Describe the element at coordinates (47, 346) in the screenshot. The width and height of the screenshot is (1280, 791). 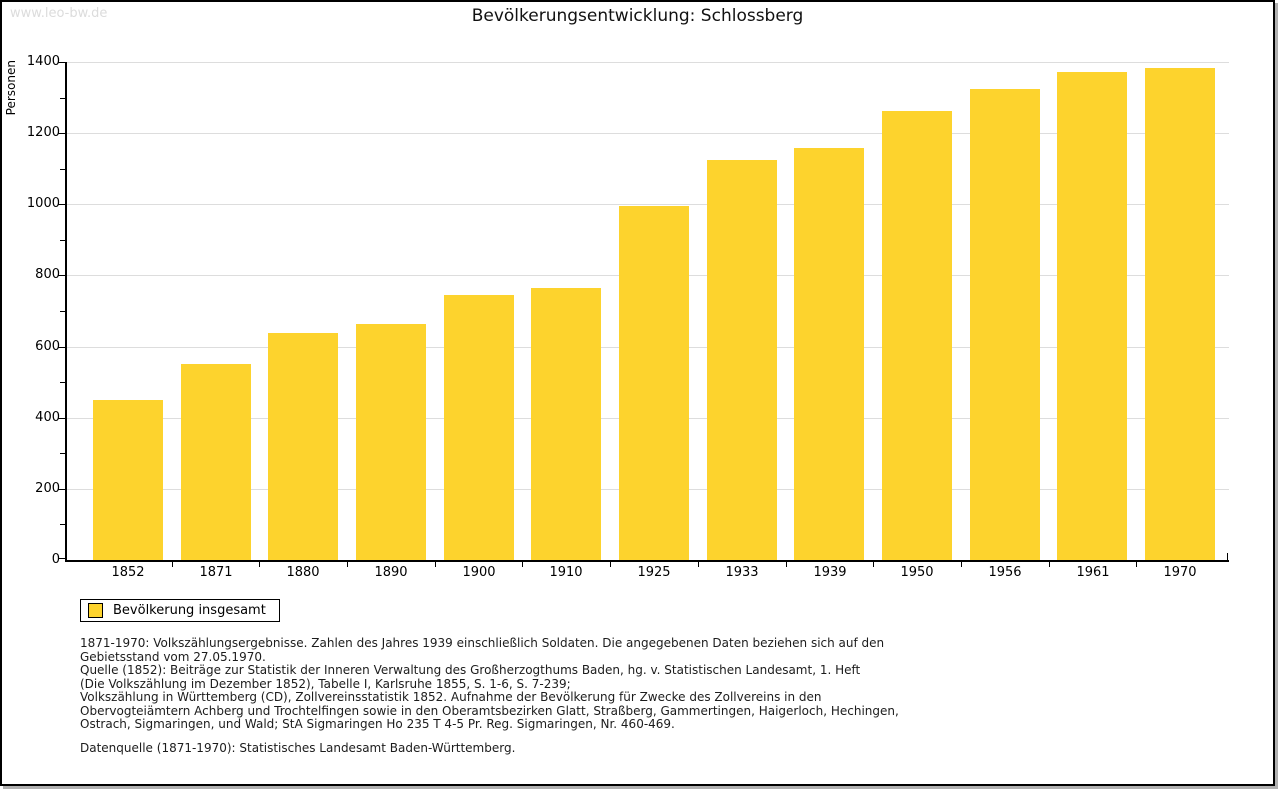
I see `y-tick-label: 600` at that location.